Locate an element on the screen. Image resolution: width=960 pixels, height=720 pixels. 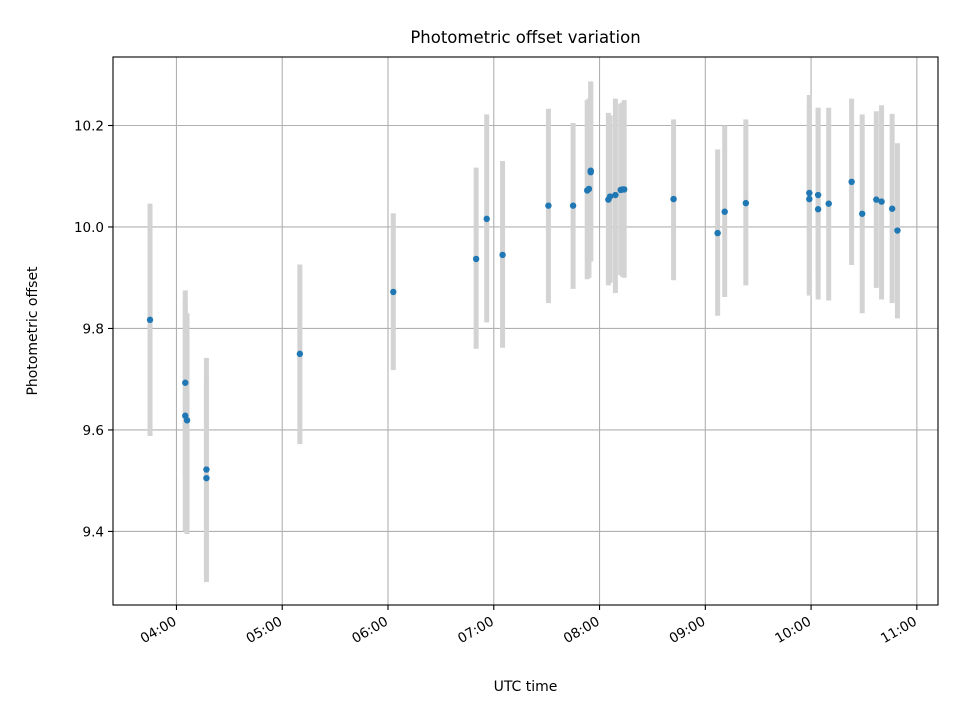
y-axis-label: Photometric offset is located at coordinates (33, 331).